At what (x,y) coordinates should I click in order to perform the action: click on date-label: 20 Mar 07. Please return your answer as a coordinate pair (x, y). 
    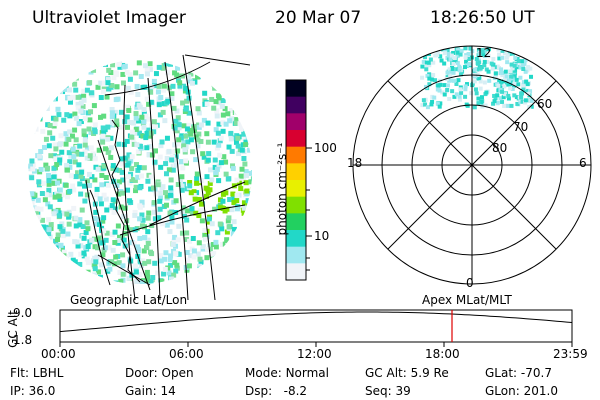
    Looking at the image, I should click on (318, 18).